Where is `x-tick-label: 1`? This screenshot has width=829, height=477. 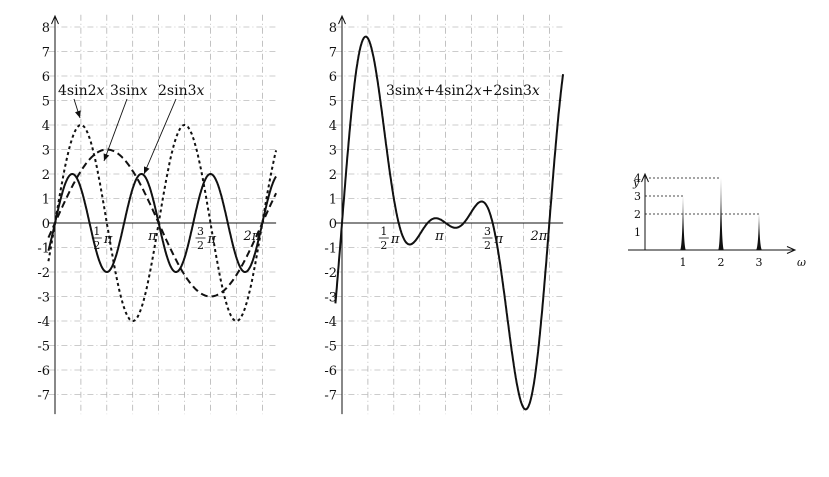 x-tick-label: 1 is located at coordinates (683, 262).